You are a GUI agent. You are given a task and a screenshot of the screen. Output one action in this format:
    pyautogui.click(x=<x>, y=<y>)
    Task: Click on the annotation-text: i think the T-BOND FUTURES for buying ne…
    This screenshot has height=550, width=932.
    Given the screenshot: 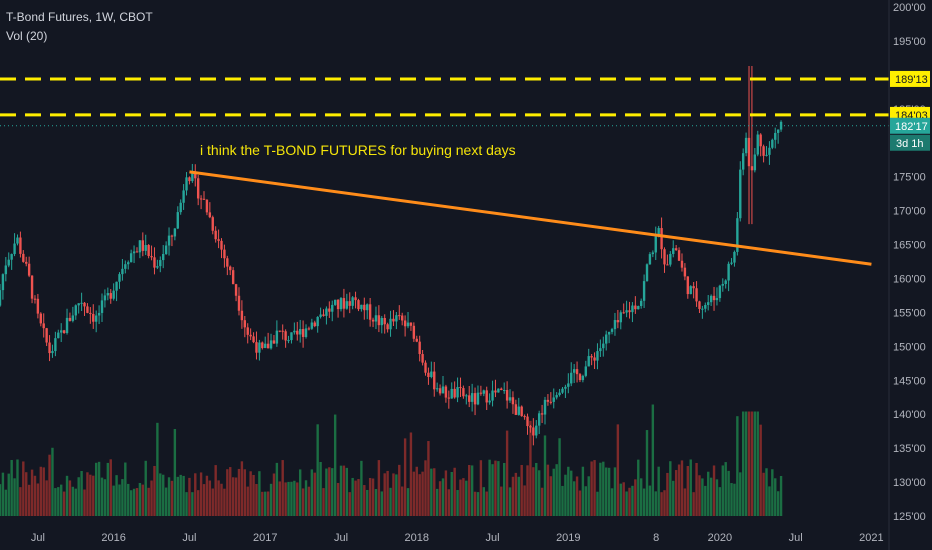 What is the action you would take?
    pyautogui.click(x=358, y=150)
    